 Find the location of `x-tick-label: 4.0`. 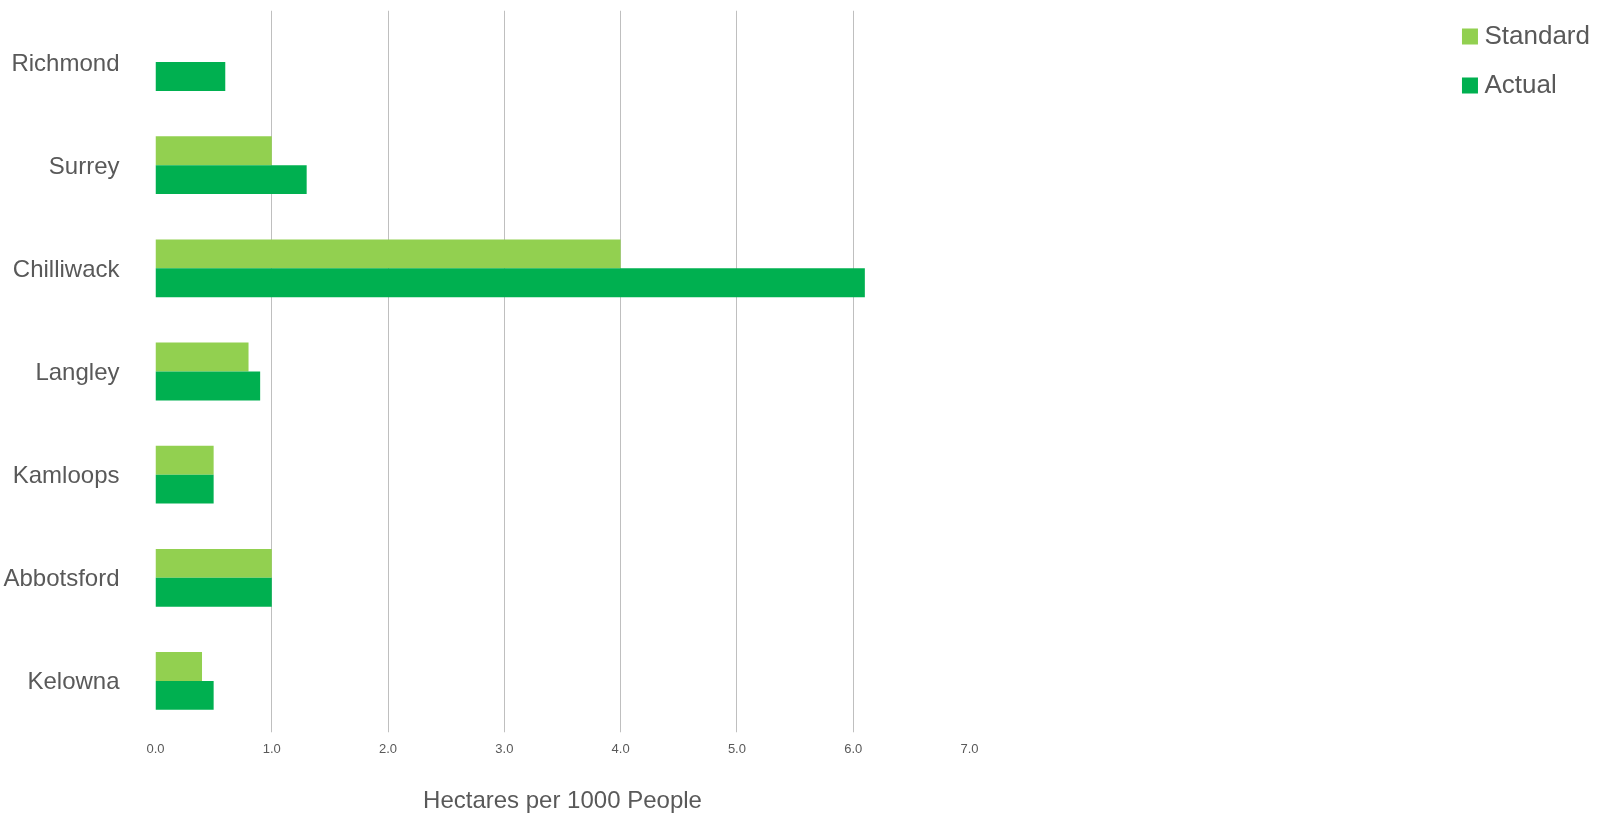

x-tick-label: 4.0 is located at coordinates (620, 748).